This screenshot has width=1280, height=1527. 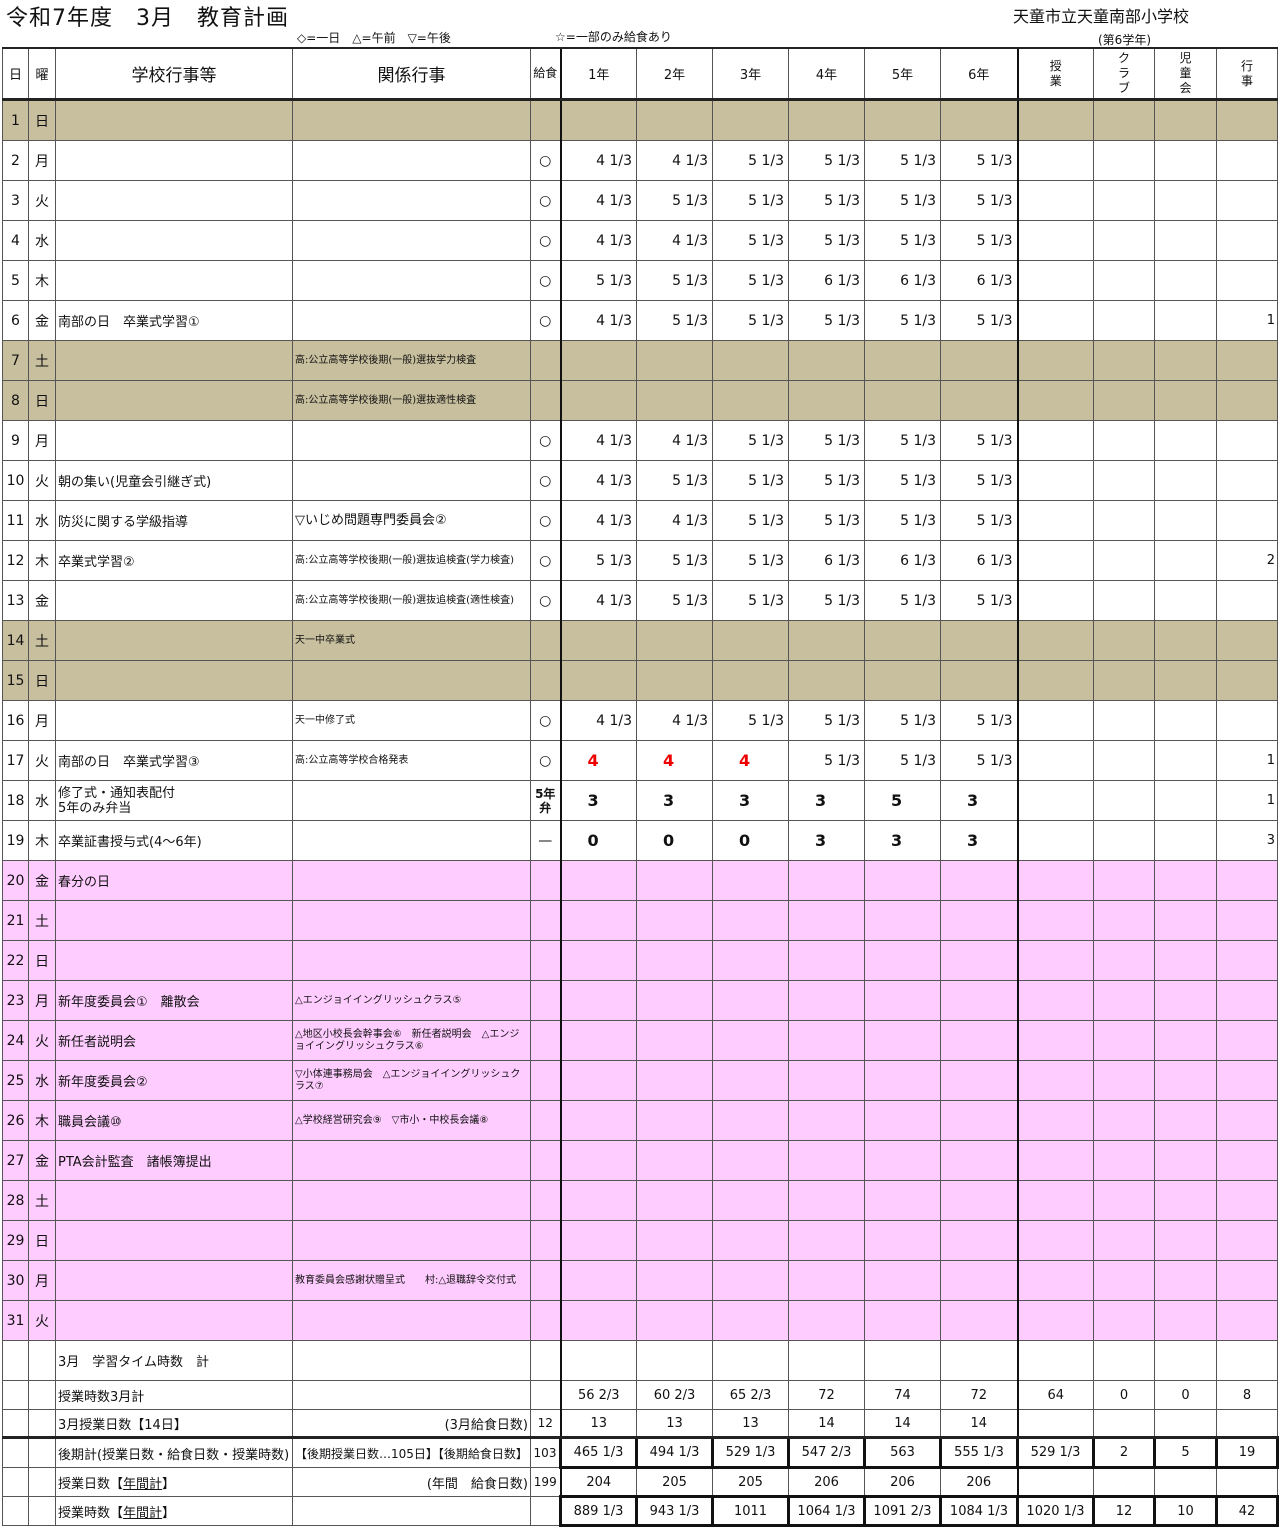 I want to click on summary-row: 授業時数3月計 56 2/3 60 2/3 65 2/3 72 74 72 64 0 0 8, so click(x=640, y=1395).